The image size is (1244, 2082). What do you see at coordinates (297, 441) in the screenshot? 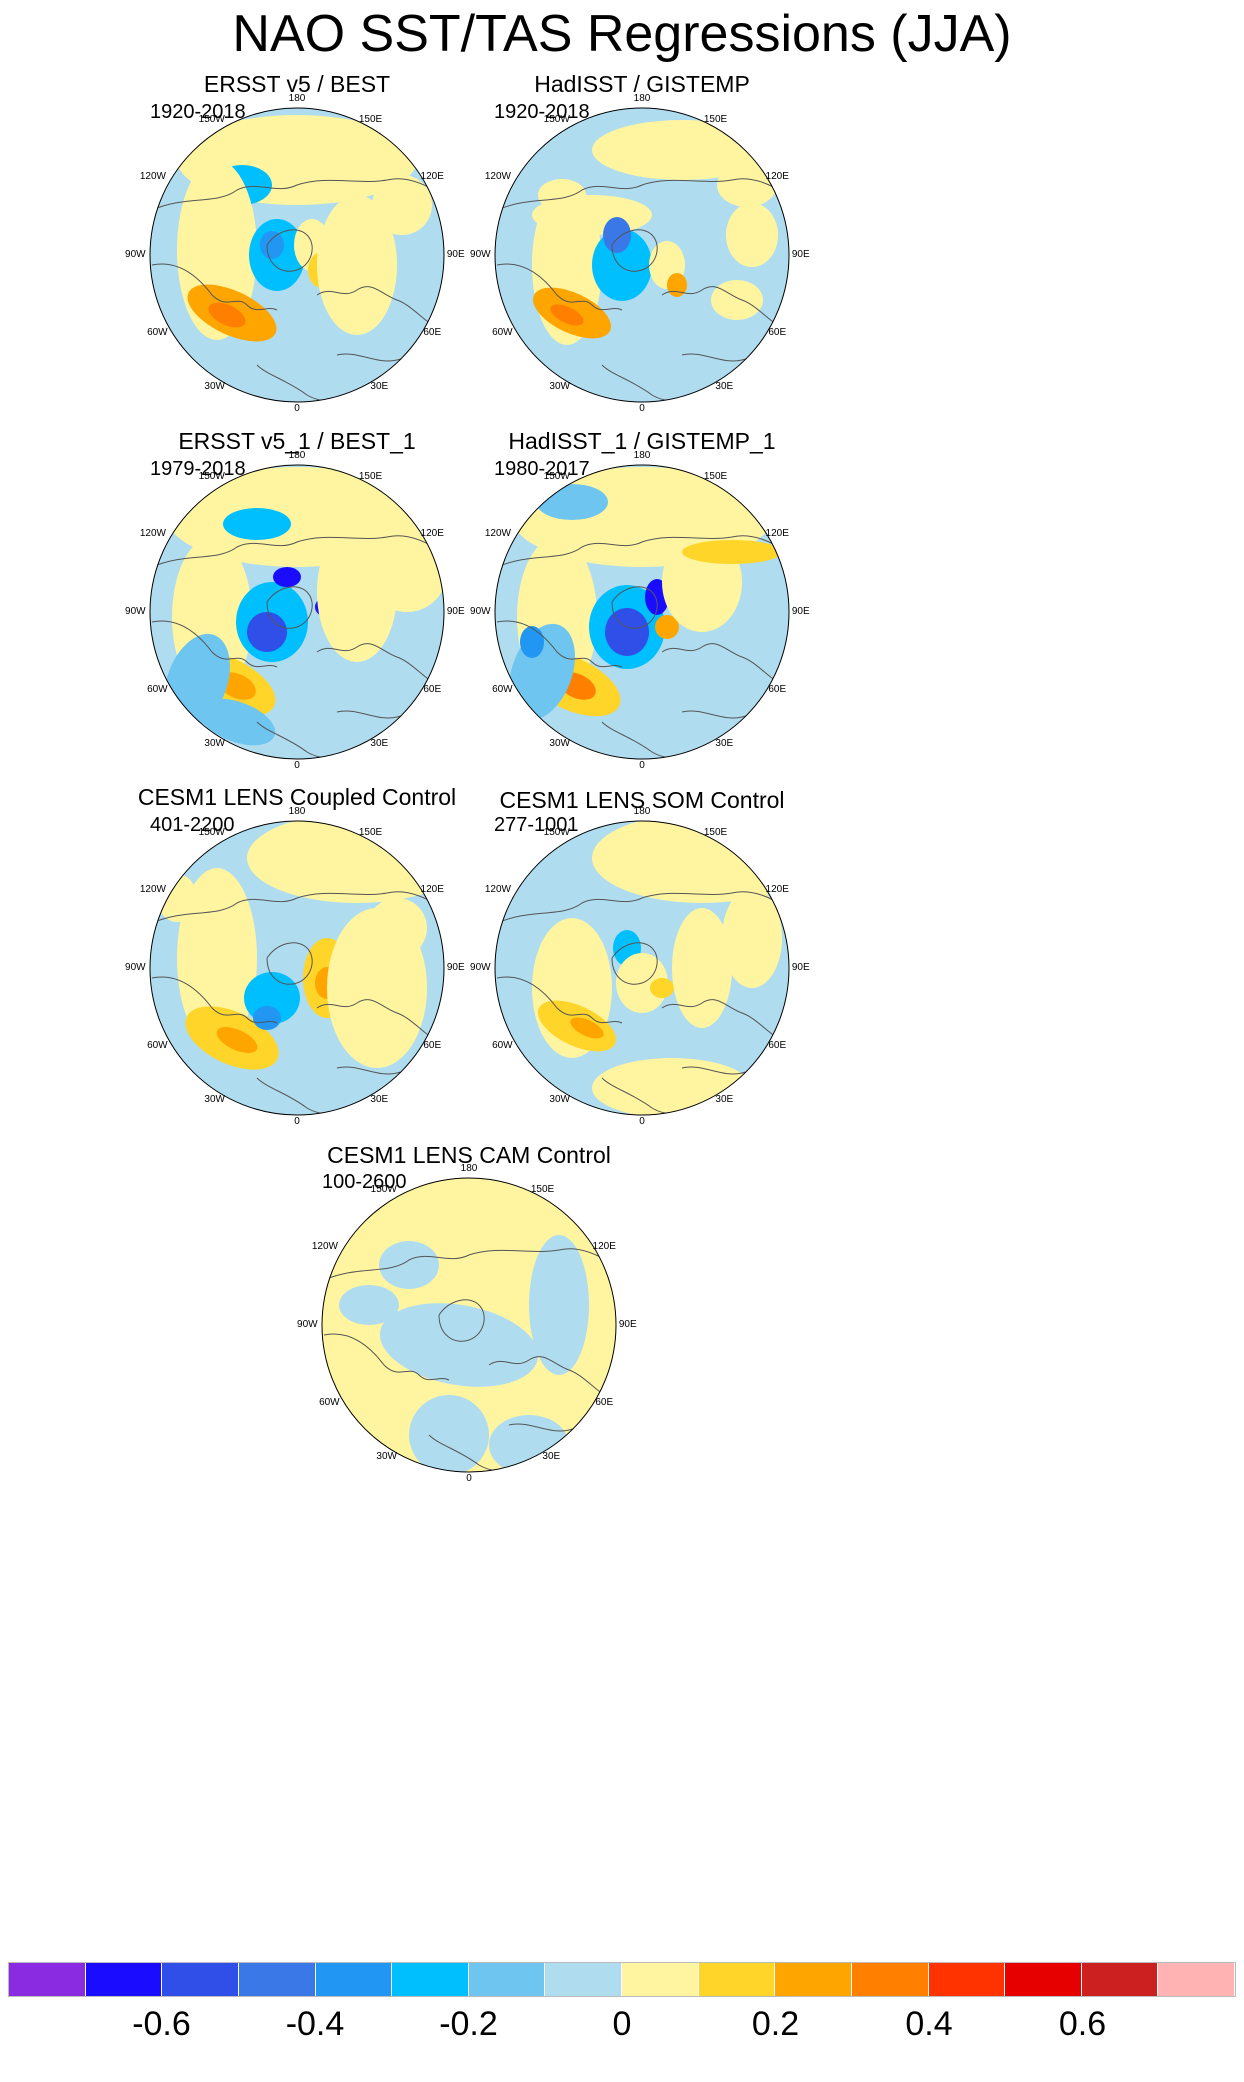
I see `panel-title: ERSST v5_1 / BEST_1` at bounding box center [297, 441].